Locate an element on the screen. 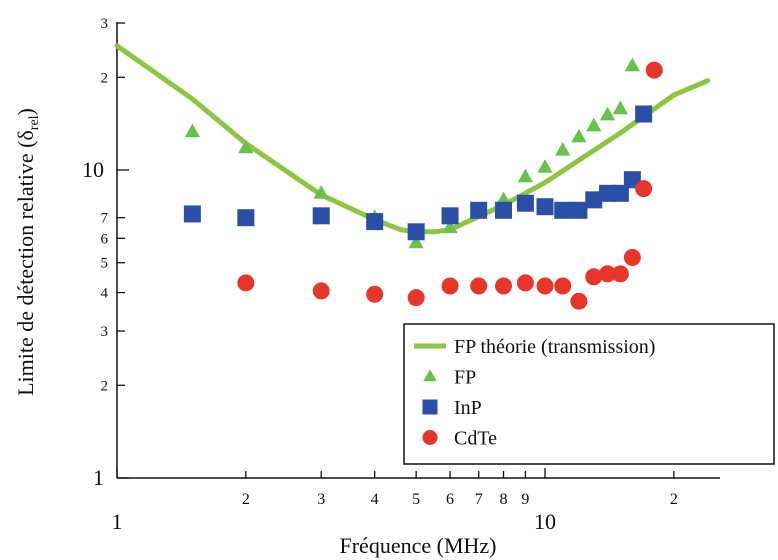 The height and width of the screenshot is (560, 778). y-axis-title-main: Limite de détection relative (δ is located at coordinates (25, 263).